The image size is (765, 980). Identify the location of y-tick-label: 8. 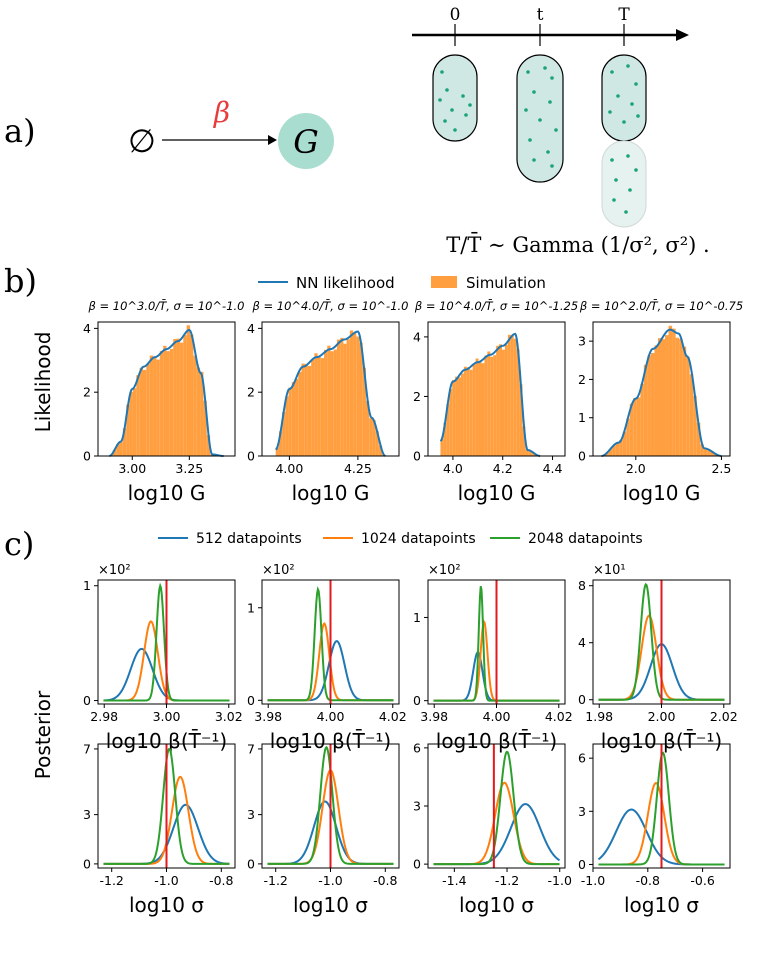
(582, 585).